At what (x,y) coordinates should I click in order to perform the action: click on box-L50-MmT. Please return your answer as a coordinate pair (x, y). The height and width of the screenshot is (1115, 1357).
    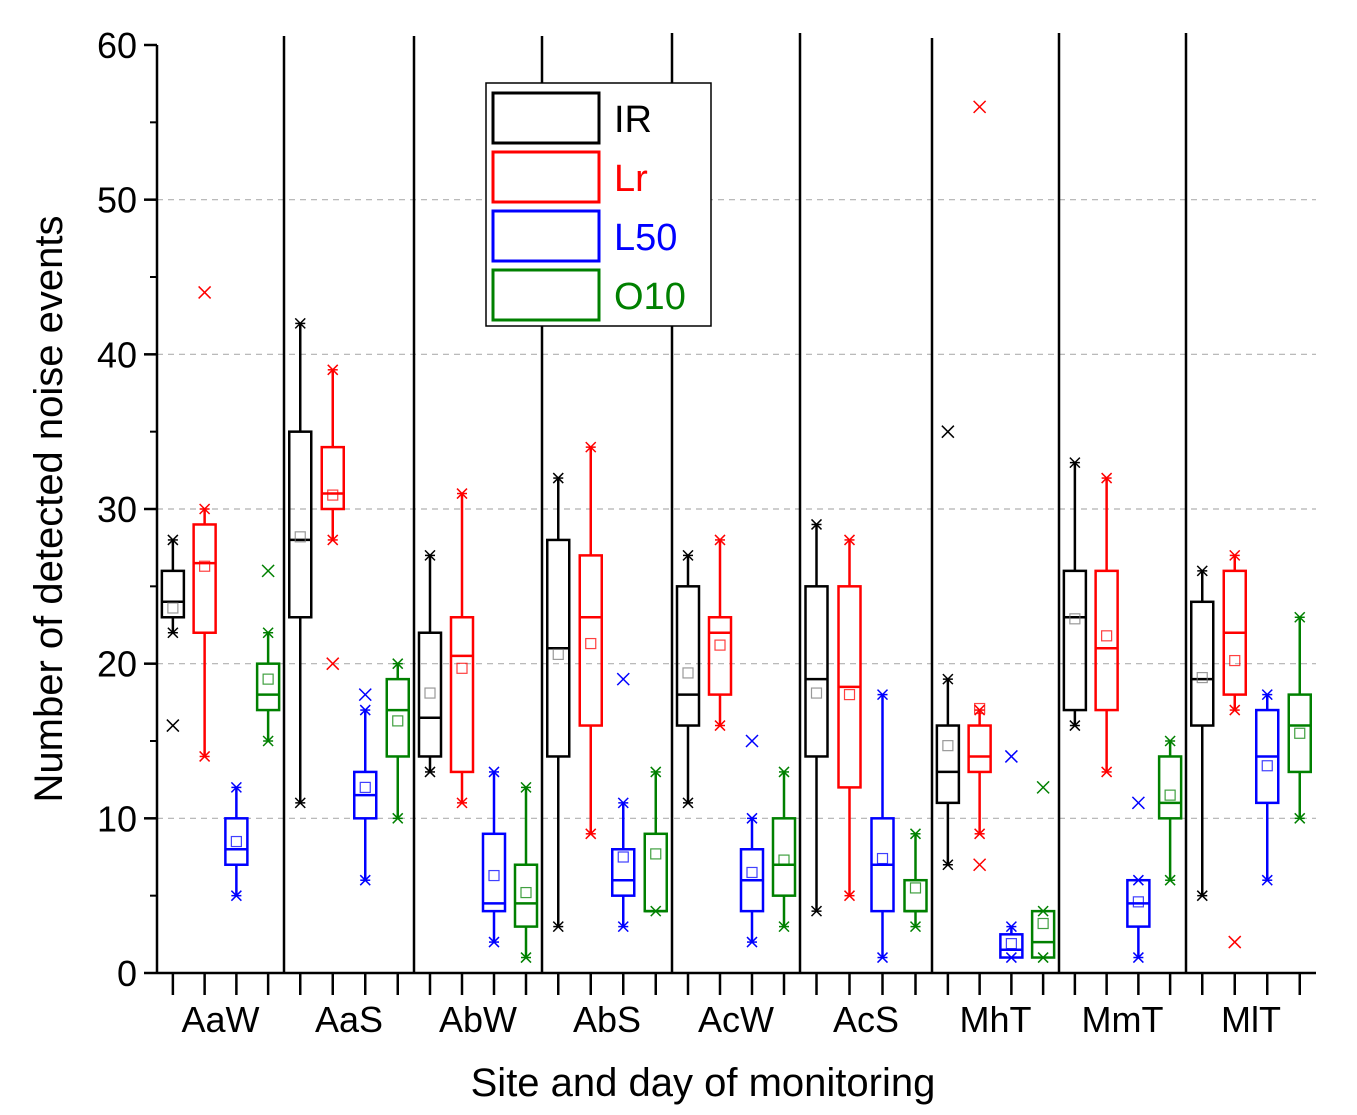
    Looking at the image, I should click on (1138, 880).